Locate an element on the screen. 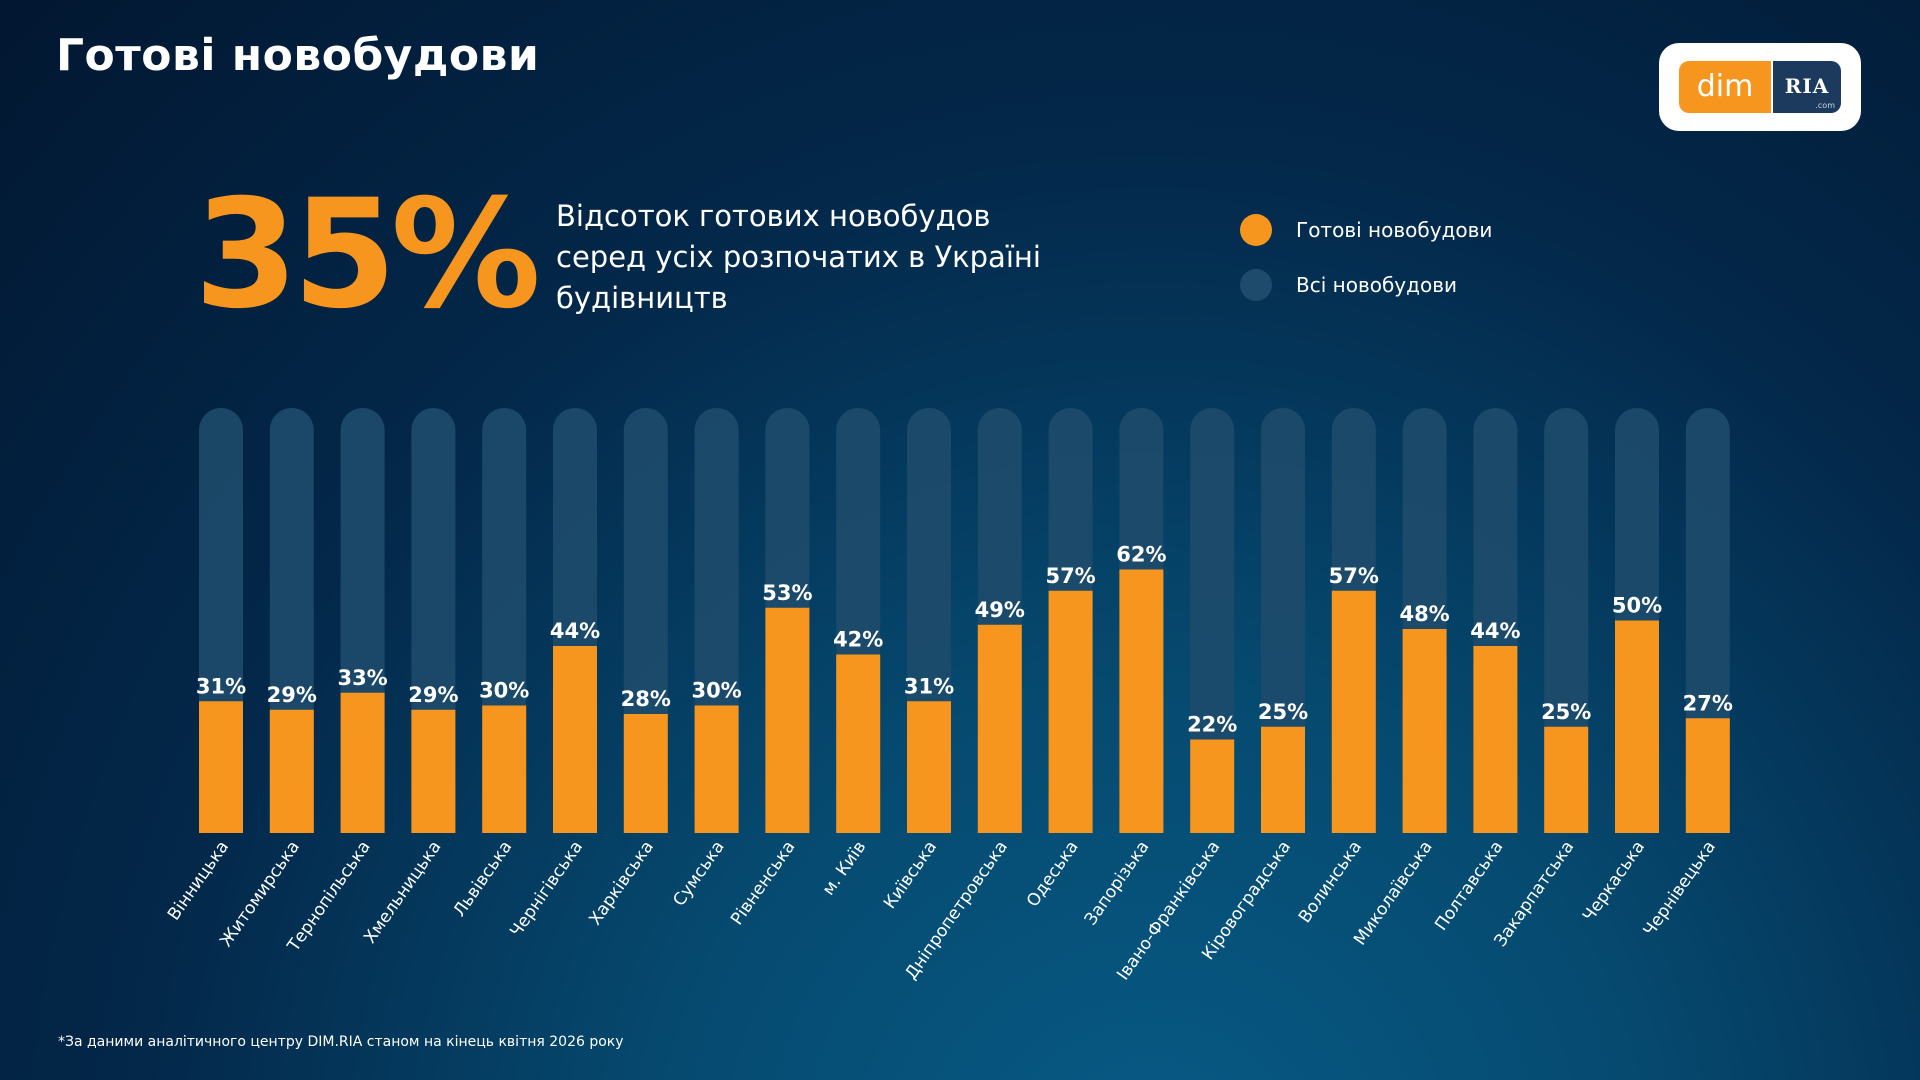 This screenshot has height=1080, width=1920. category-label-19: Закарпатська is located at coordinates (1535, 893).